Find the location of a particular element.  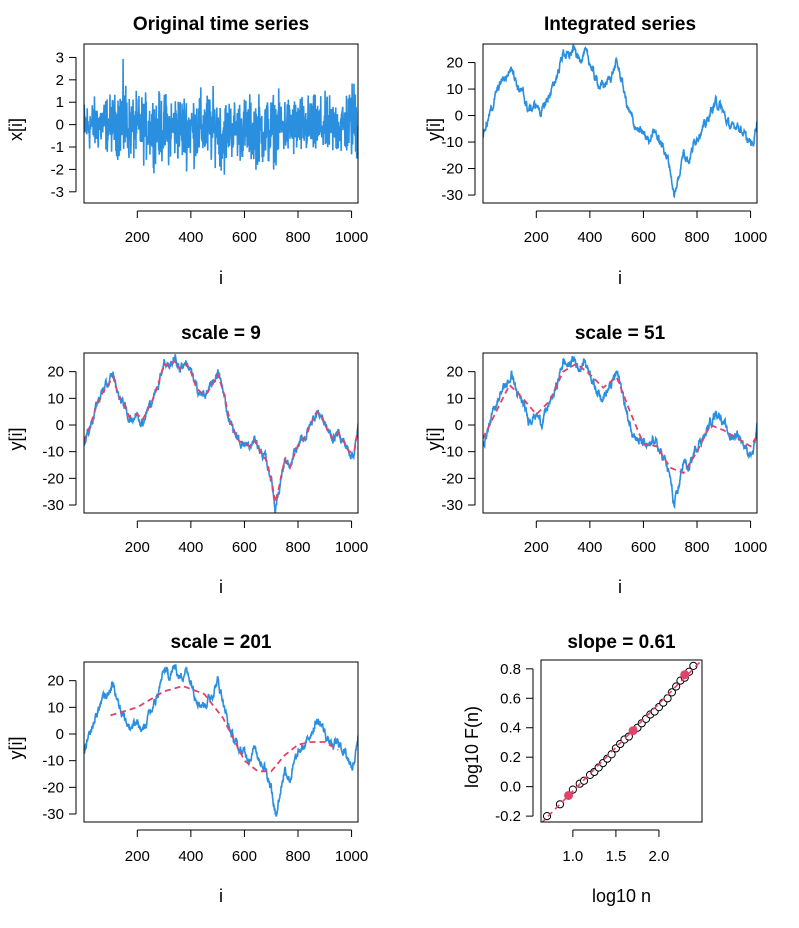

chart-title: scale = 51 is located at coordinates (620, 333).